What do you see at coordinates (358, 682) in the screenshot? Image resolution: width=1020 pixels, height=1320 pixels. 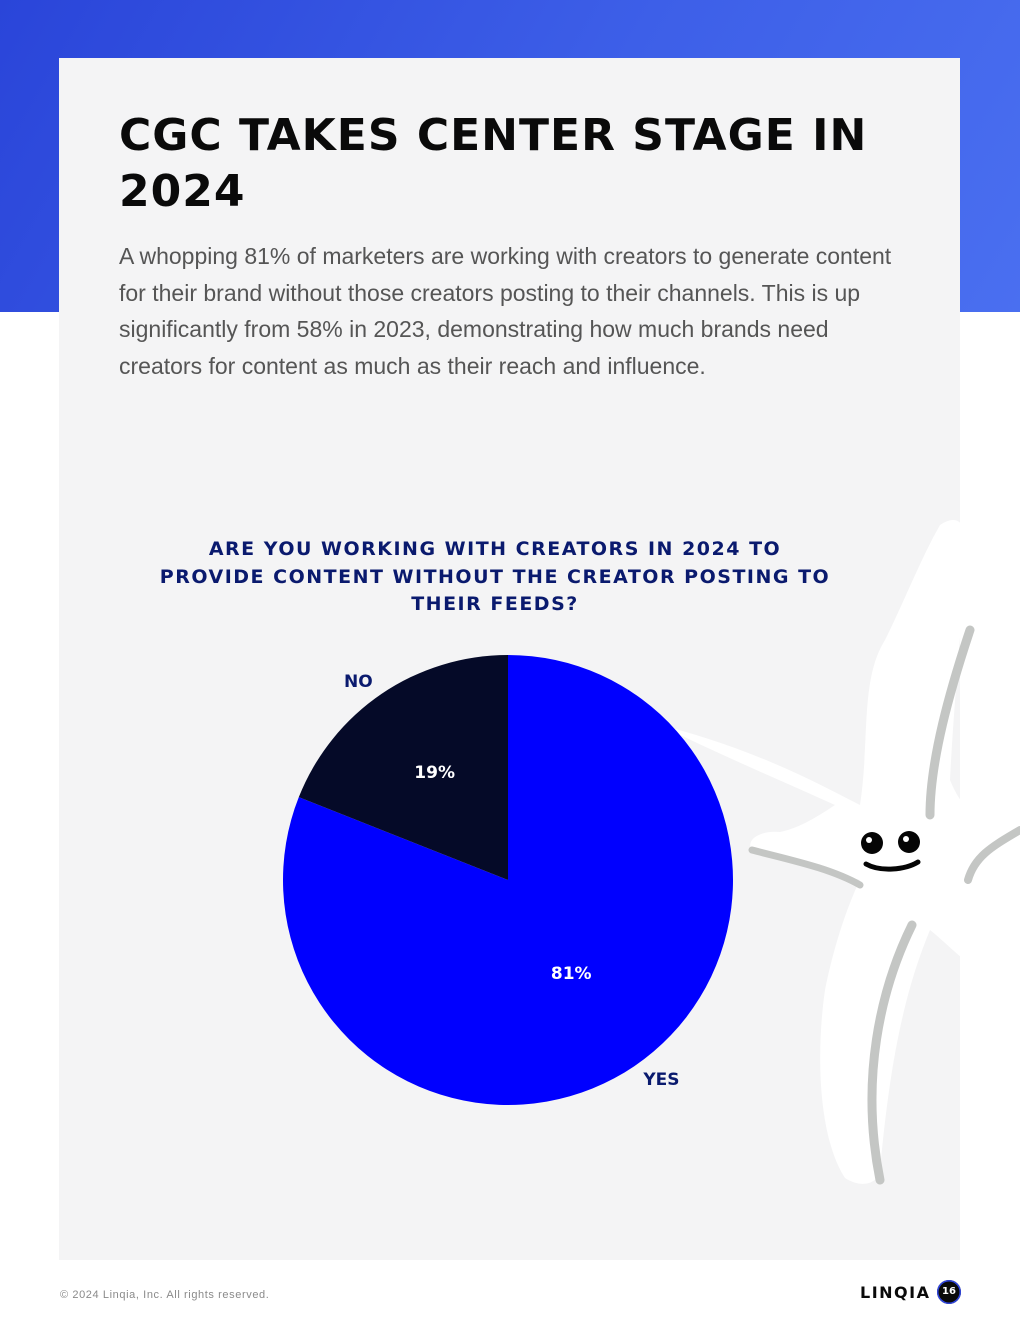 I see `category-label-no: NO` at bounding box center [358, 682].